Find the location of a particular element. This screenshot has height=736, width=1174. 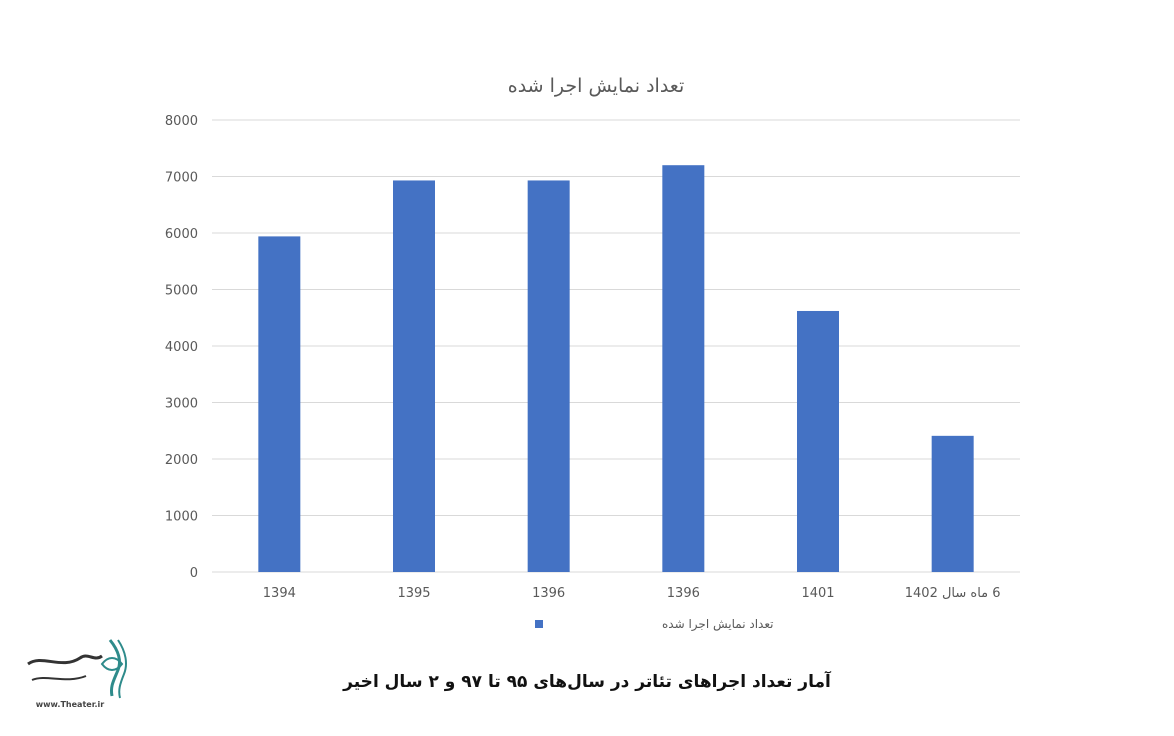

x-tick-label: 1401 is located at coordinates (817, 593).